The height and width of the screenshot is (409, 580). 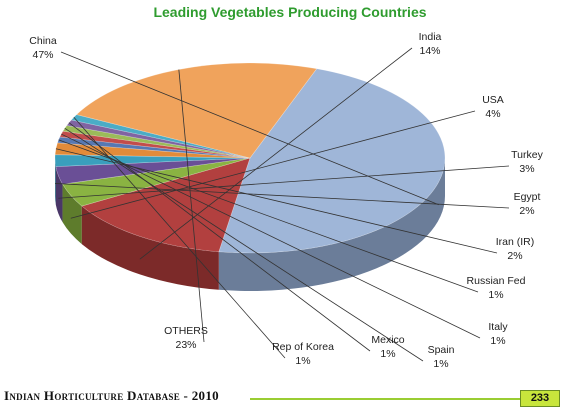 What do you see at coordinates (55, 181) in the screenshot?
I see `pie-side-egypt` at bounding box center [55, 181].